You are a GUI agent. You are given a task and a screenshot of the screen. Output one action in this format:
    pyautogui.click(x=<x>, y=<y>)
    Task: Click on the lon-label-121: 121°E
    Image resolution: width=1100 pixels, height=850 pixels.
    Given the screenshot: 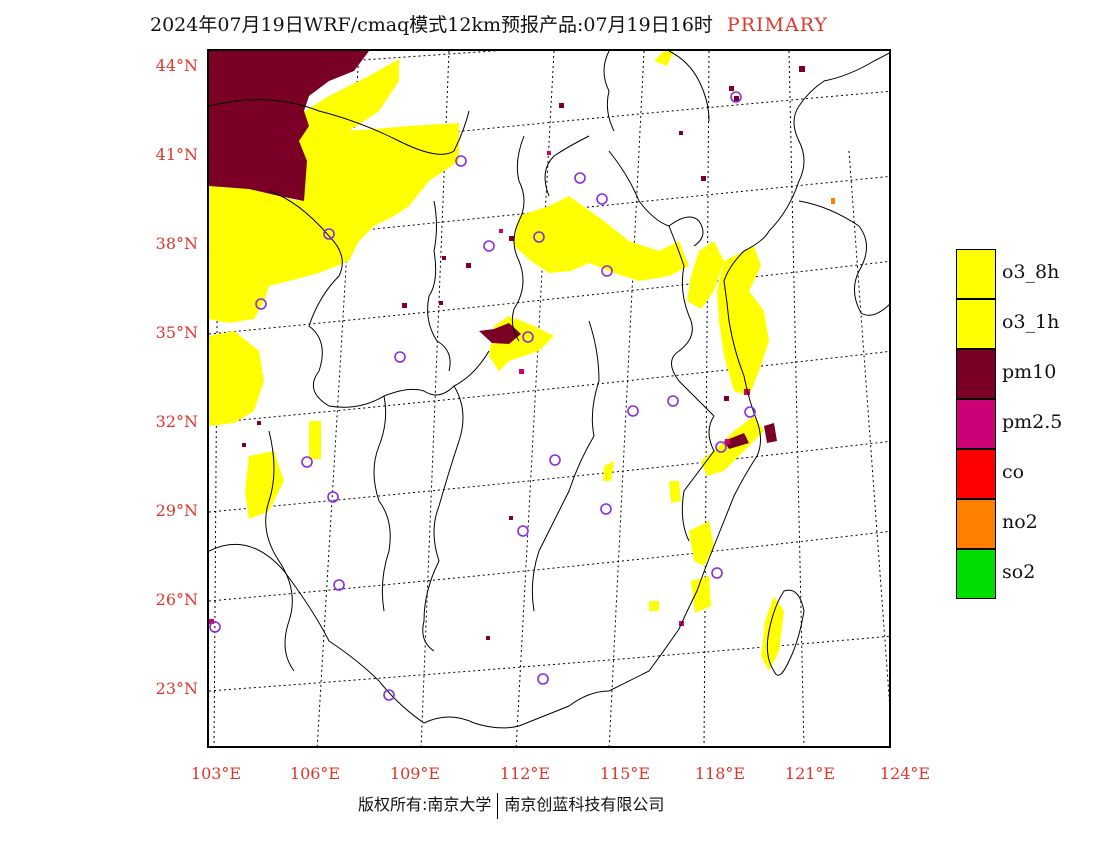 What is the action you would take?
    pyautogui.click(x=810, y=773)
    